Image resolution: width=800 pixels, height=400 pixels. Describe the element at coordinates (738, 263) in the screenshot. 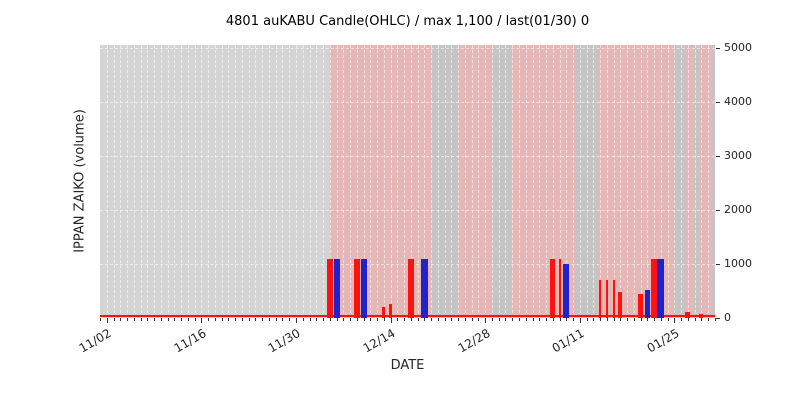

I see `y-tick-label: 1000` at that location.